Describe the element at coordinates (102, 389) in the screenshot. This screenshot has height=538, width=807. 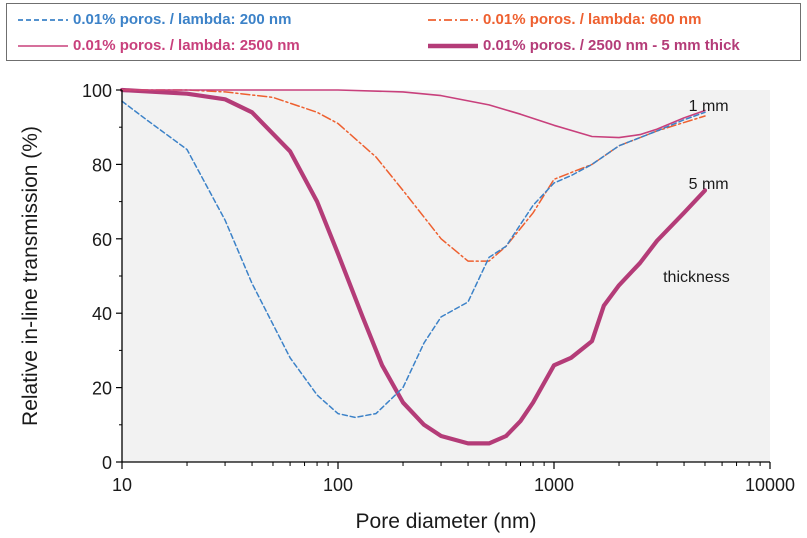
I see `y-tick-label: 20` at that location.